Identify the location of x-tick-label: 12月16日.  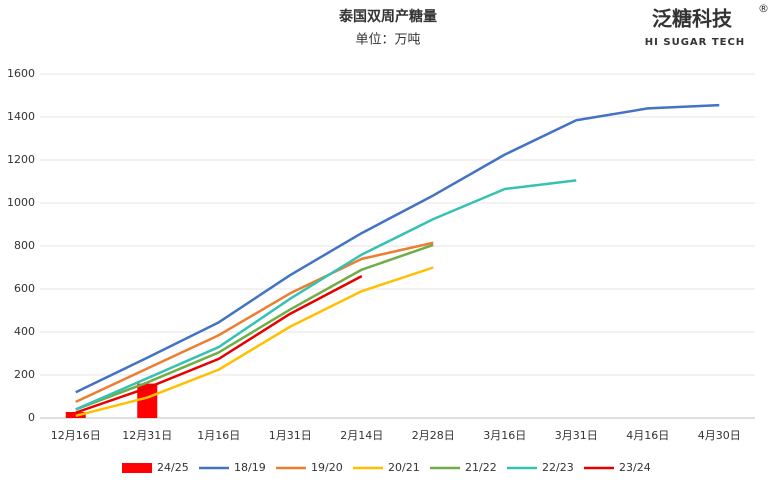
(76, 435).